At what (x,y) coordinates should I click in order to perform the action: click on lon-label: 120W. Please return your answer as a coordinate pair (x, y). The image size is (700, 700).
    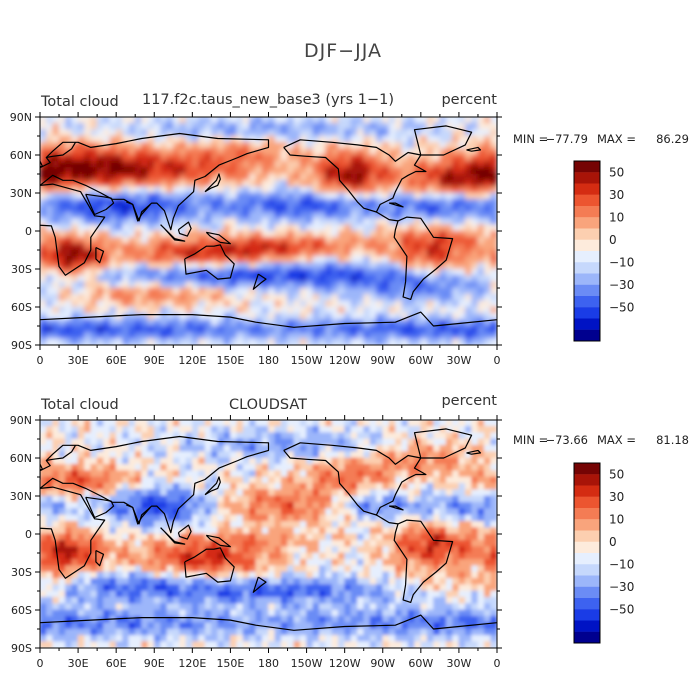
    Looking at the image, I should click on (345, 360).